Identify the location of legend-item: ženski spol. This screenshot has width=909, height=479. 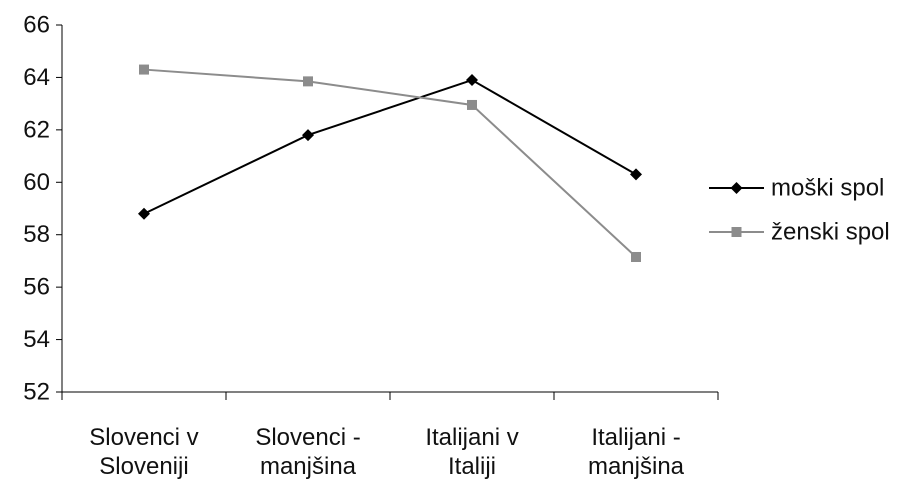
(799, 232).